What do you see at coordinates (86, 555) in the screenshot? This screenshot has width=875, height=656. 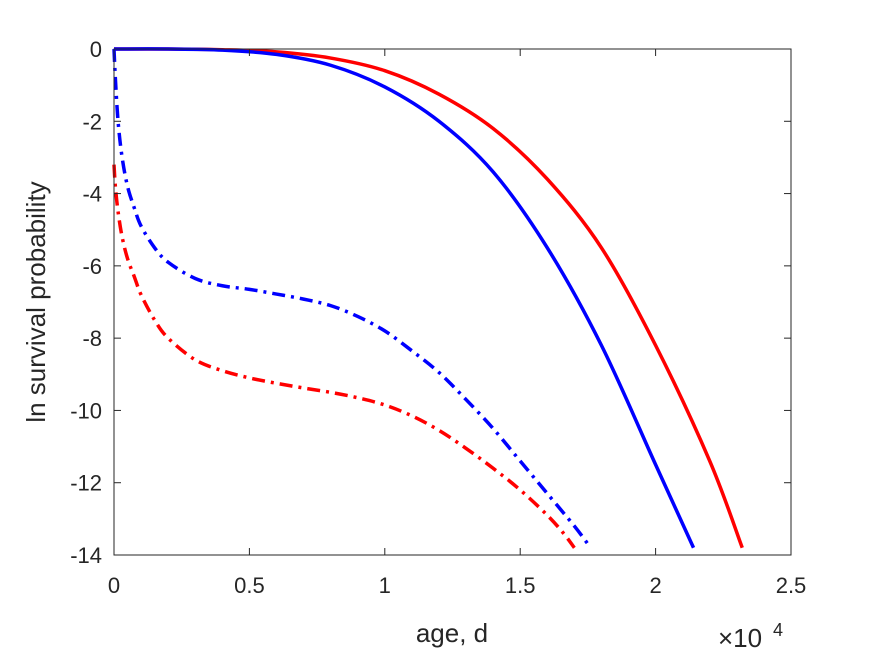 I see `y-tick-label: -14` at bounding box center [86, 555].